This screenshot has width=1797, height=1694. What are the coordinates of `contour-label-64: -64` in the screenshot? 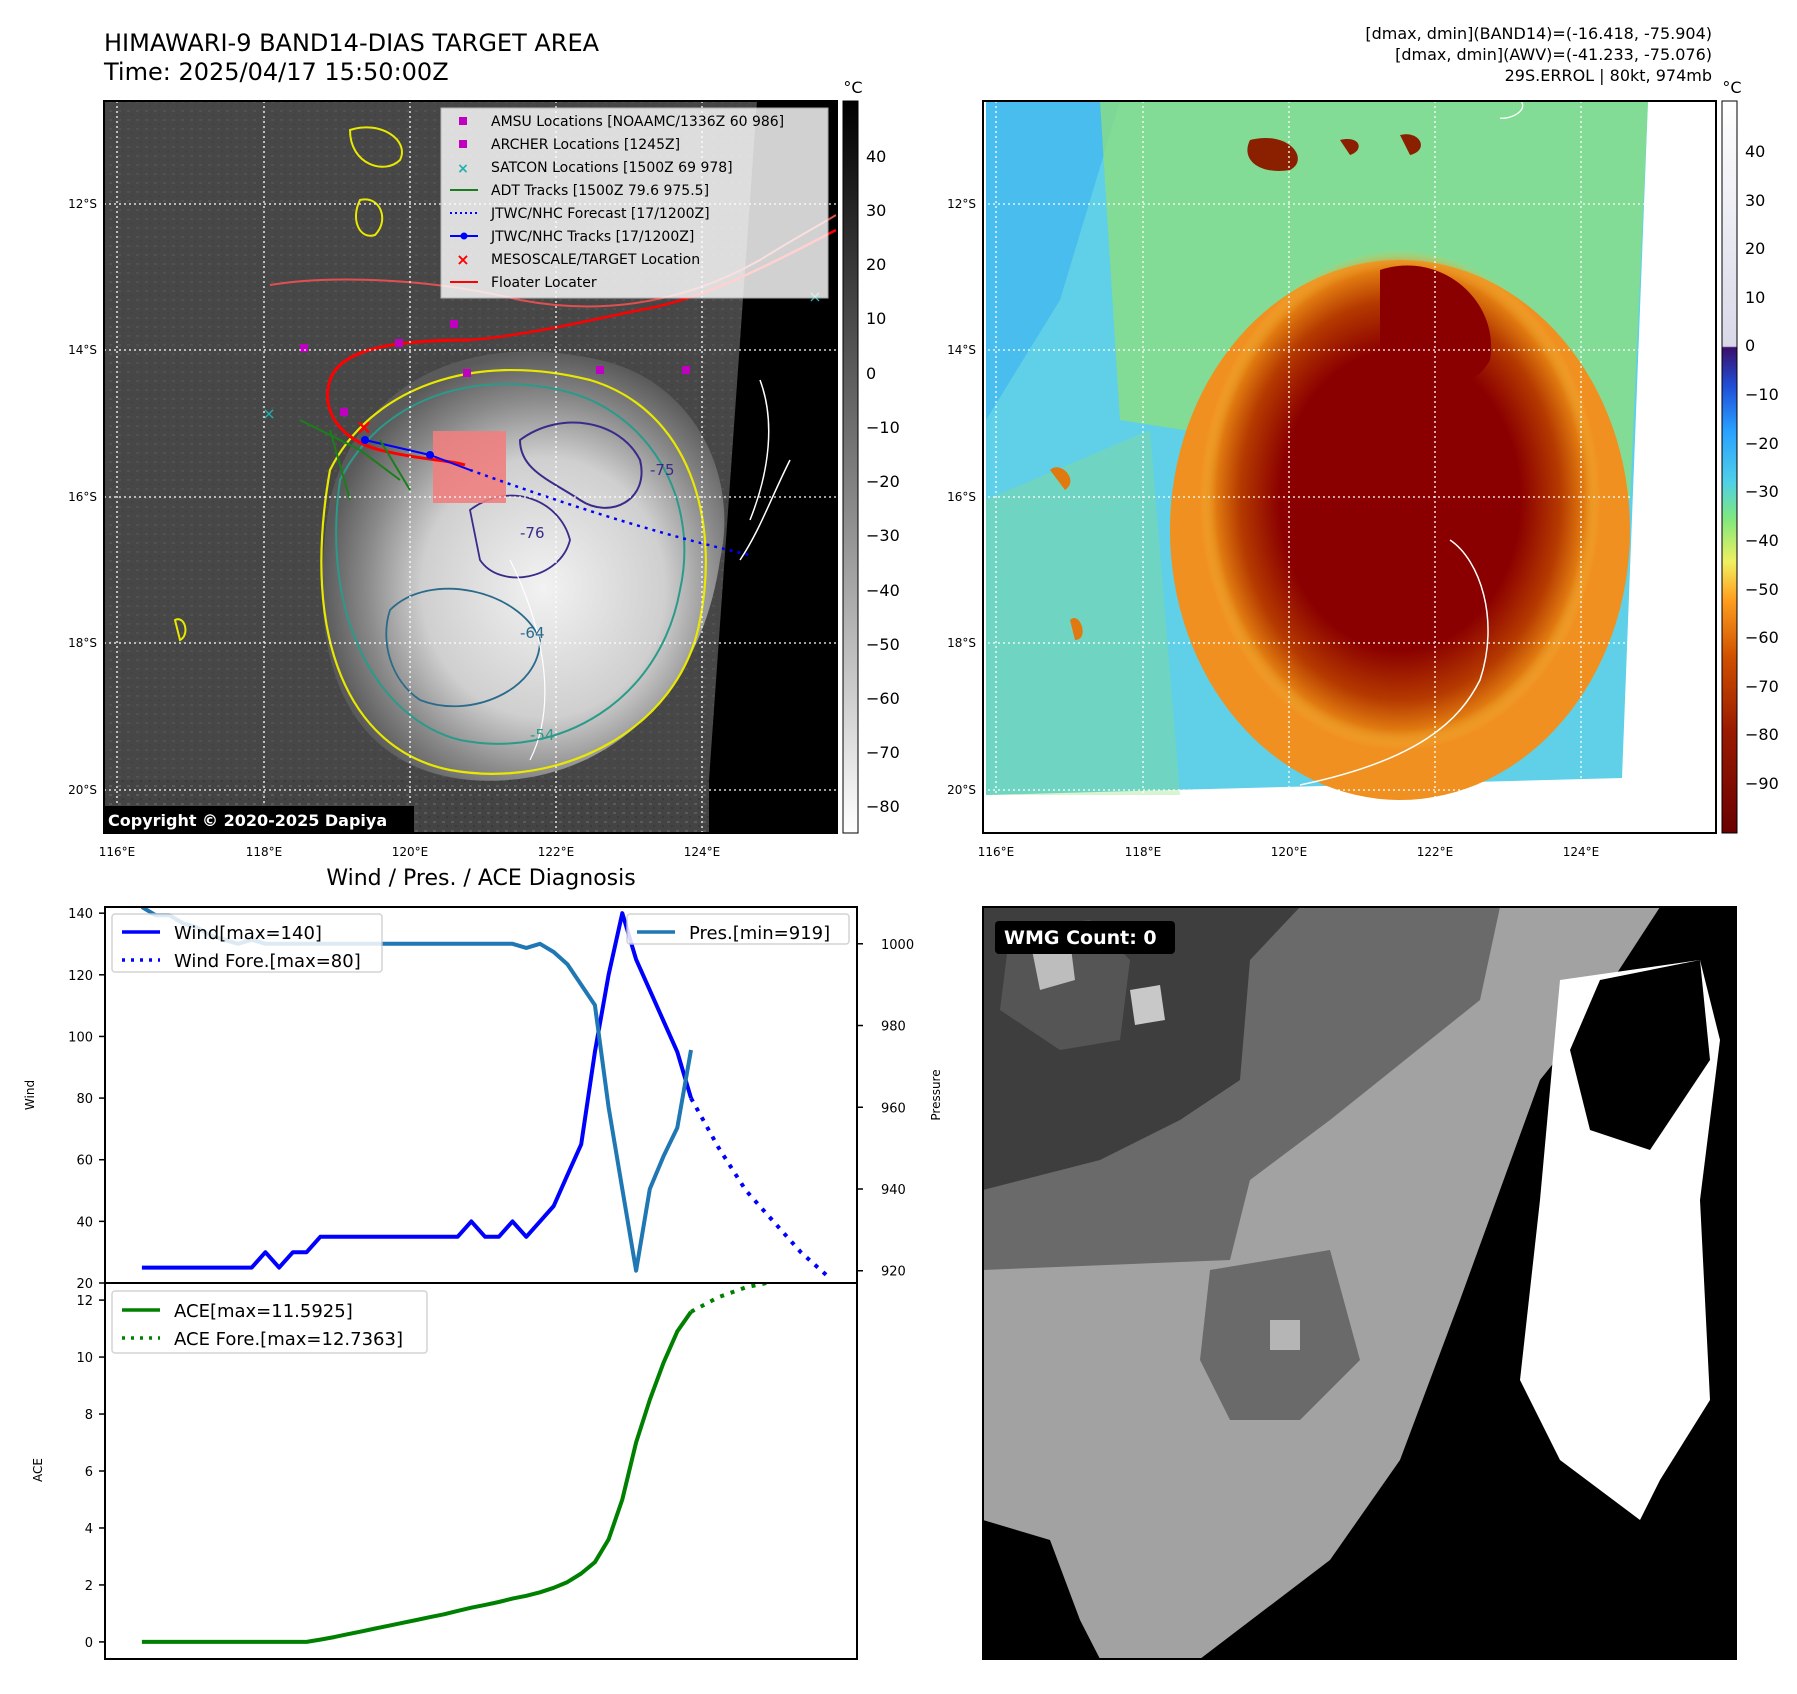 It's located at (532, 633).